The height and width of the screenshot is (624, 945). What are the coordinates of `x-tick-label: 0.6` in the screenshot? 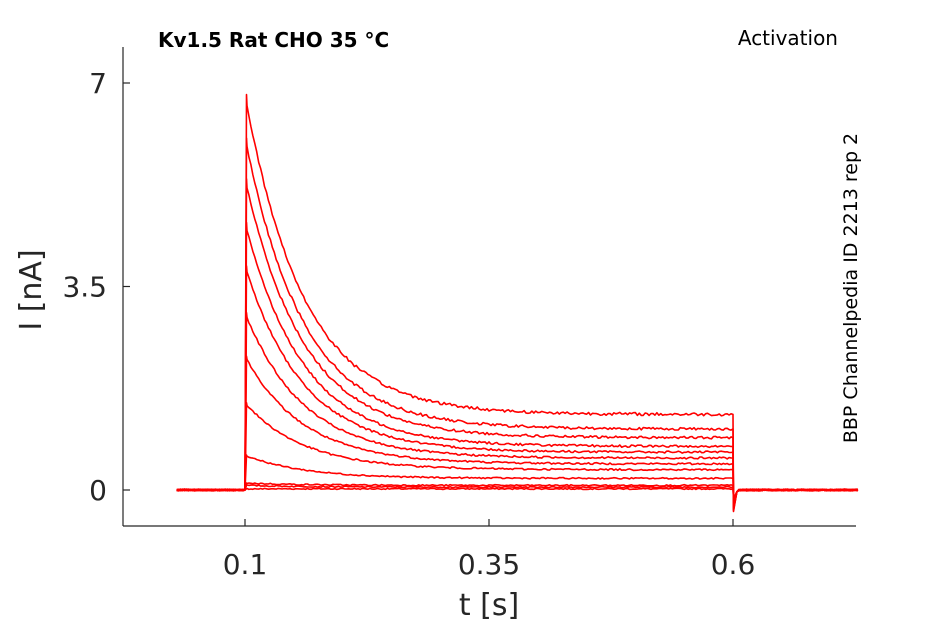 It's located at (733, 564).